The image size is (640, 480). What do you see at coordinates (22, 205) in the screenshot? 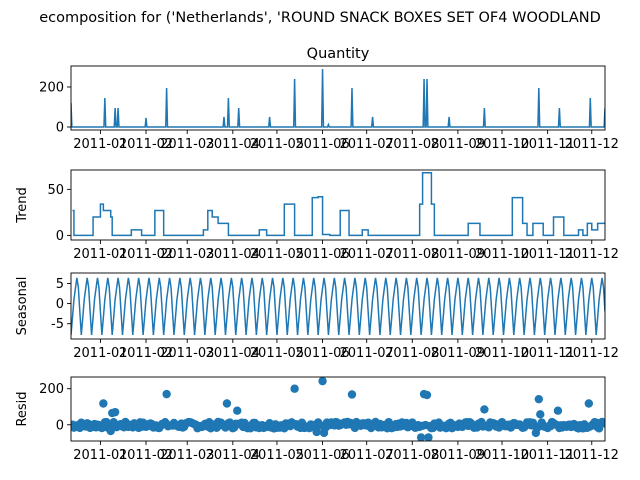
I see `y-axis-label: Trend` at bounding box center [22, 205].